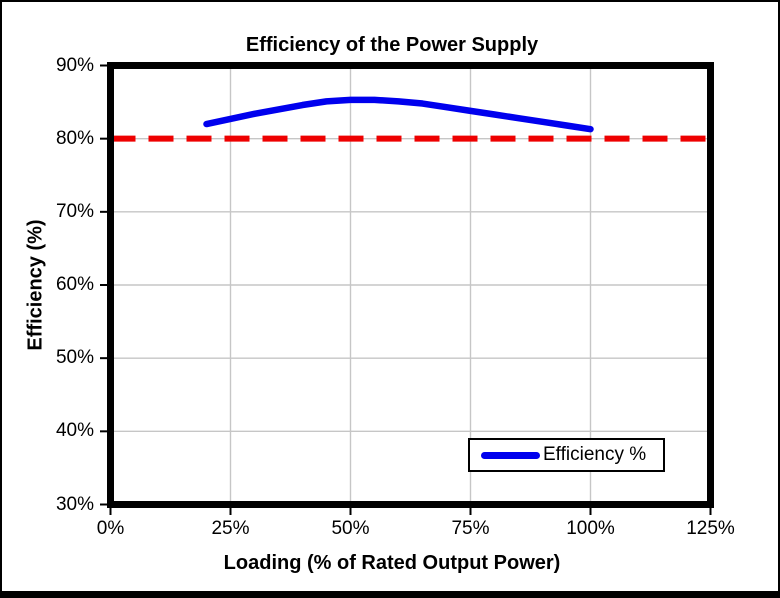 The image size is (780, 598). Describe the element at coordinates (74, 138) in the screenshot. I see `y-tick-label: 80%` at that location.